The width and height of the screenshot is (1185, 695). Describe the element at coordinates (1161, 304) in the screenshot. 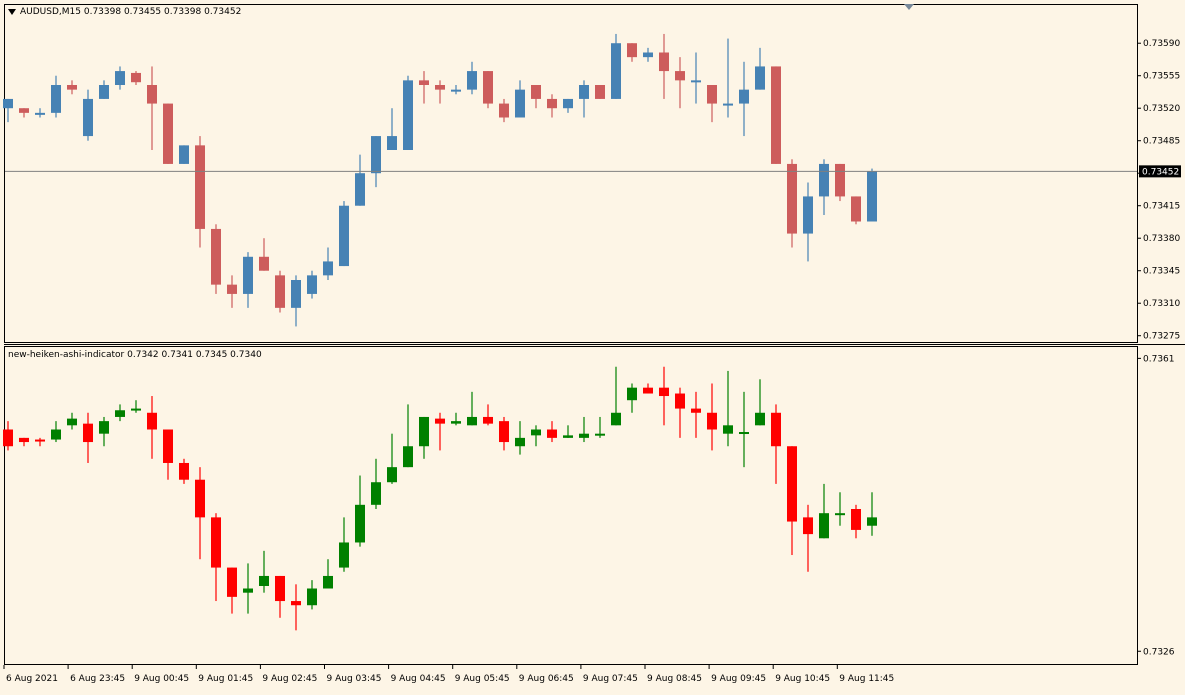

I see `main-tick-label: 0.73310` at that location.